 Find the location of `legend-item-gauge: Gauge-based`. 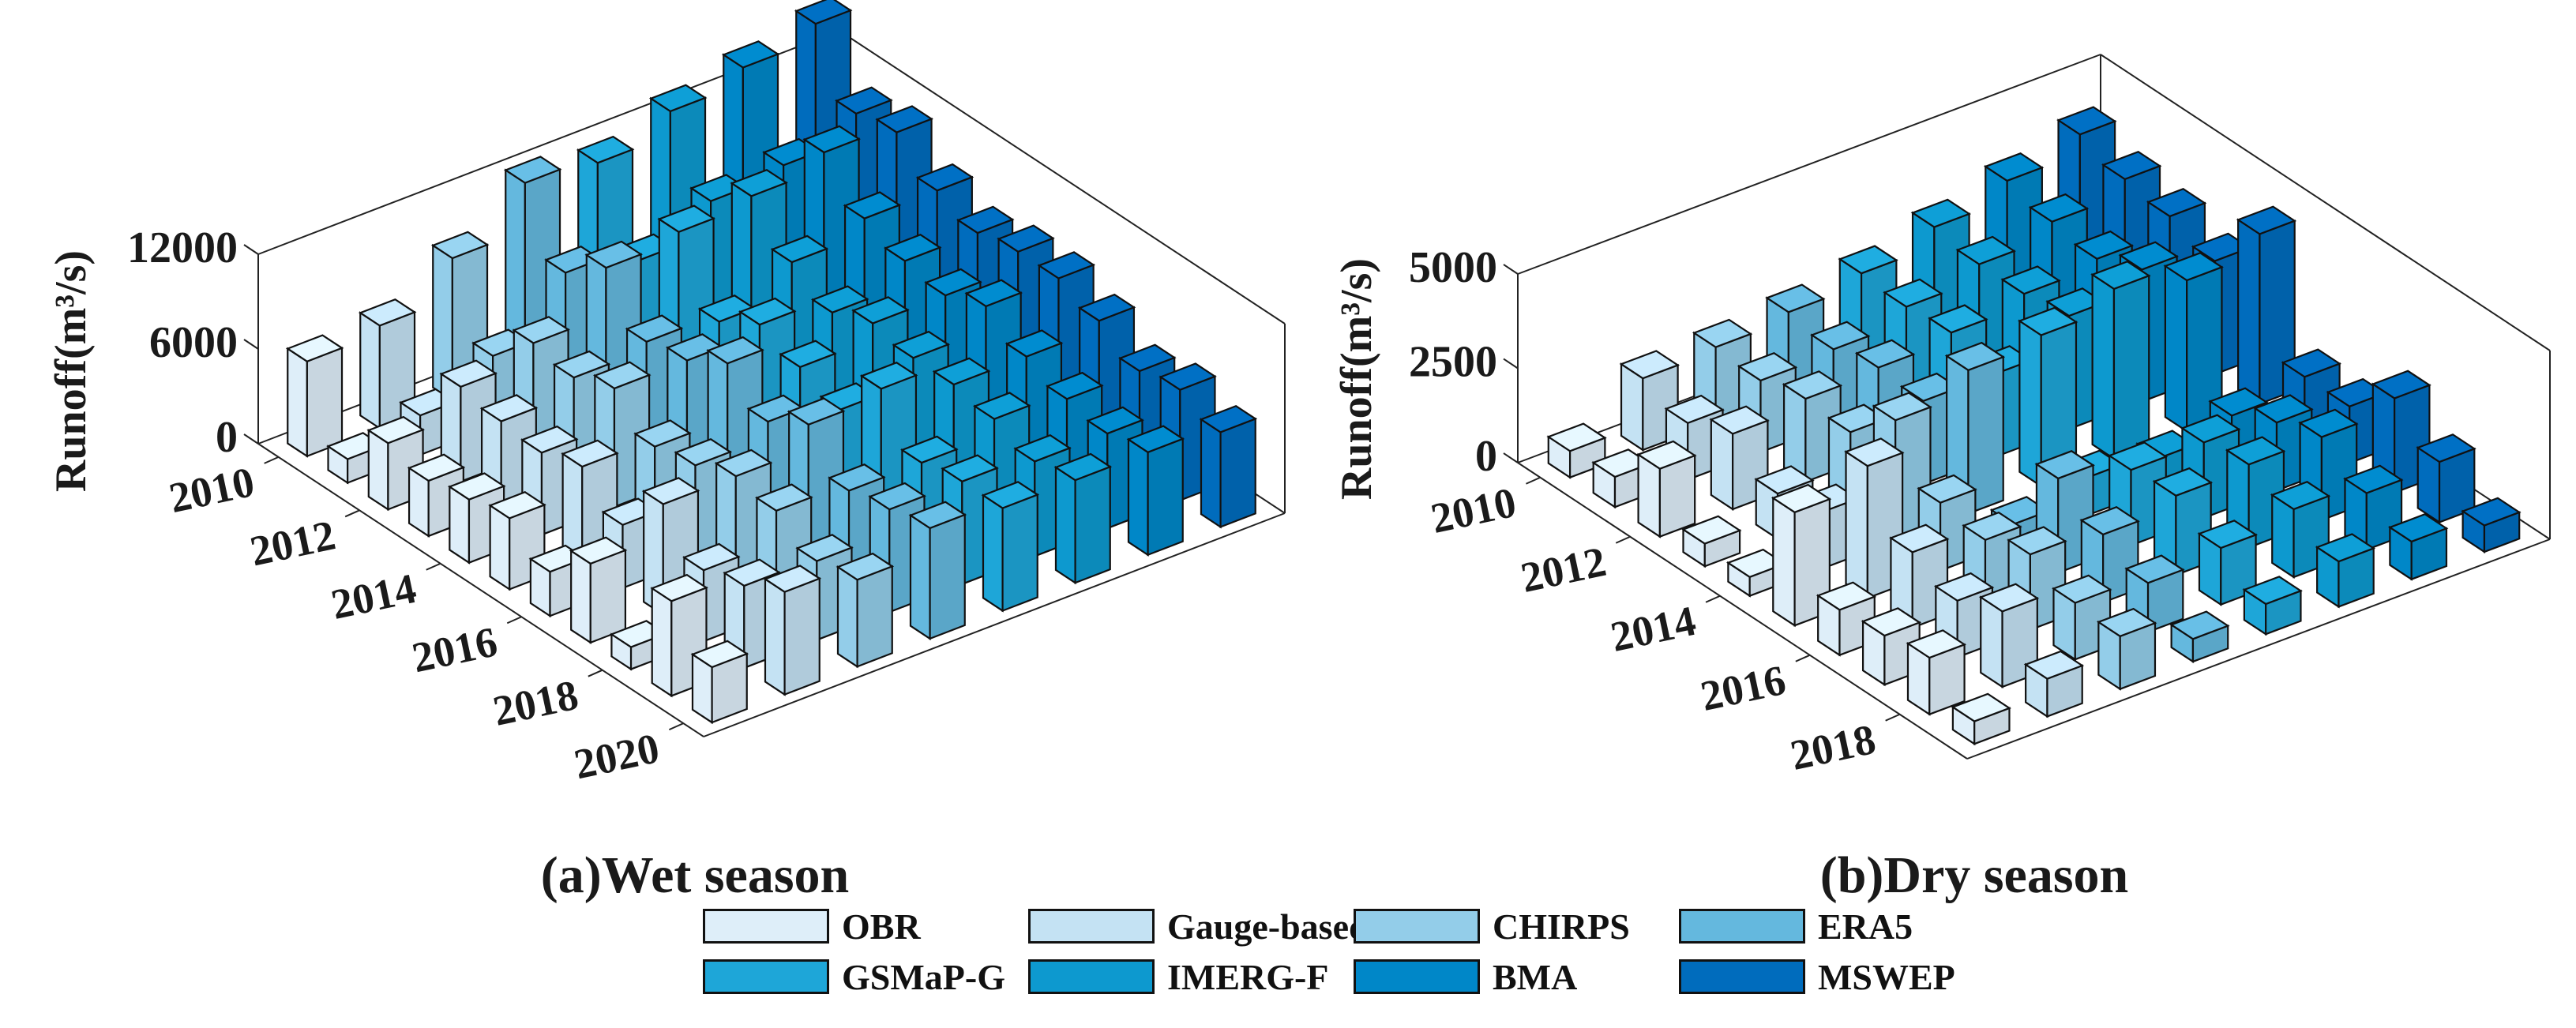

legend-item-gauge: Gauge-based is located at coordinates (1198, 926).